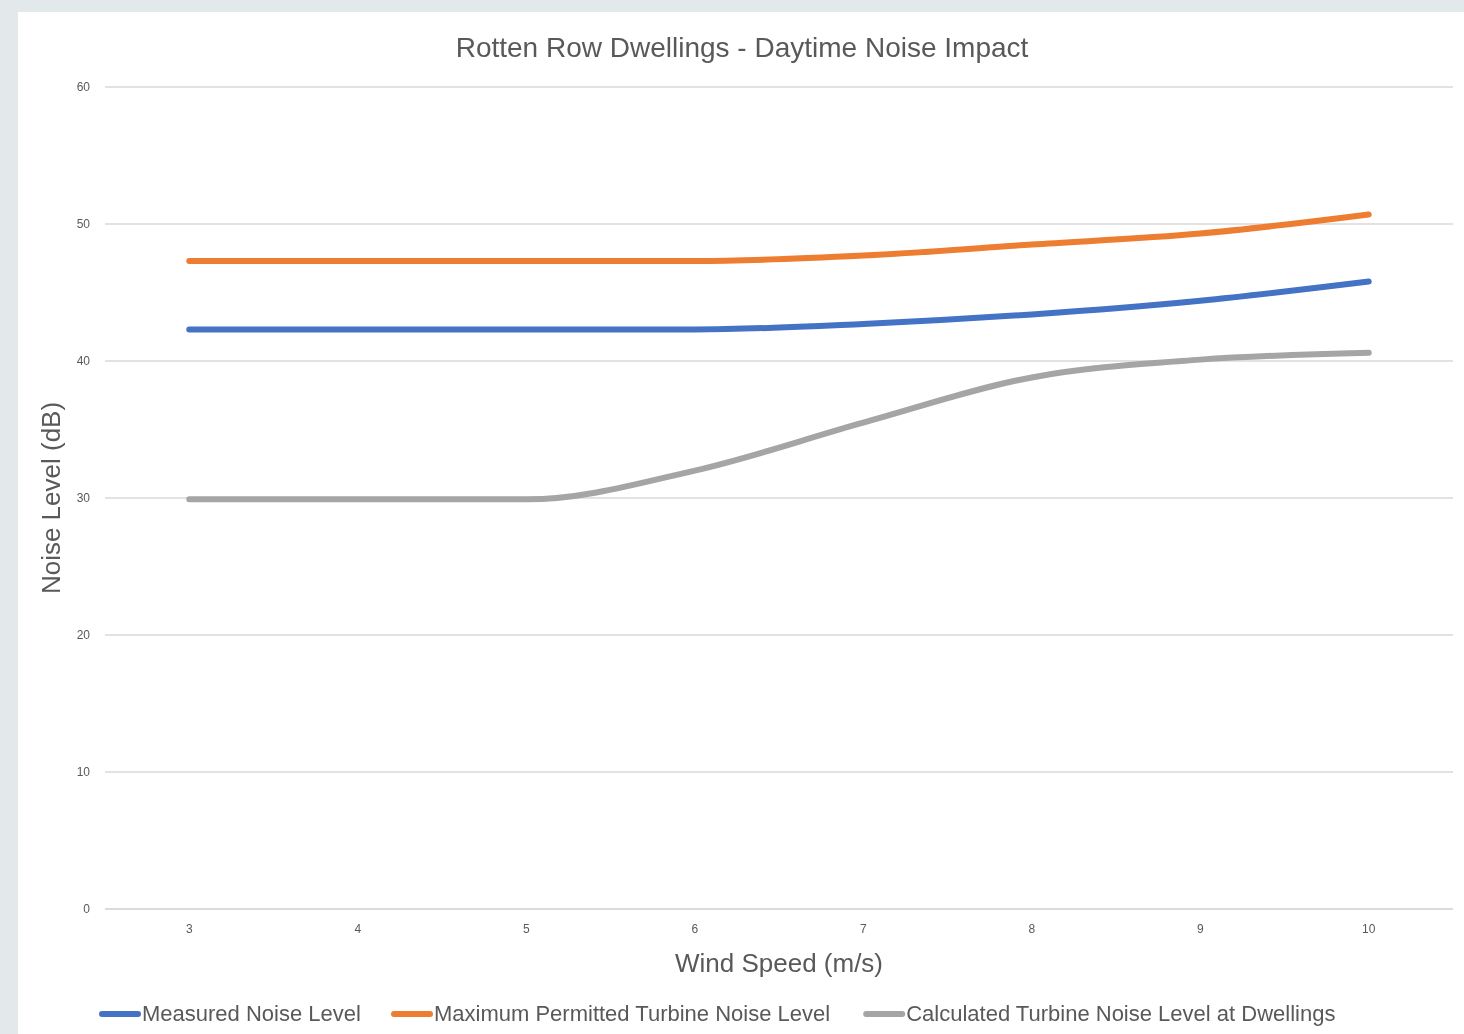  What do you see at coordinates (83, 361) in the screenshot?
I see `y-tick-label: 40` at bounding box center [83, 361].